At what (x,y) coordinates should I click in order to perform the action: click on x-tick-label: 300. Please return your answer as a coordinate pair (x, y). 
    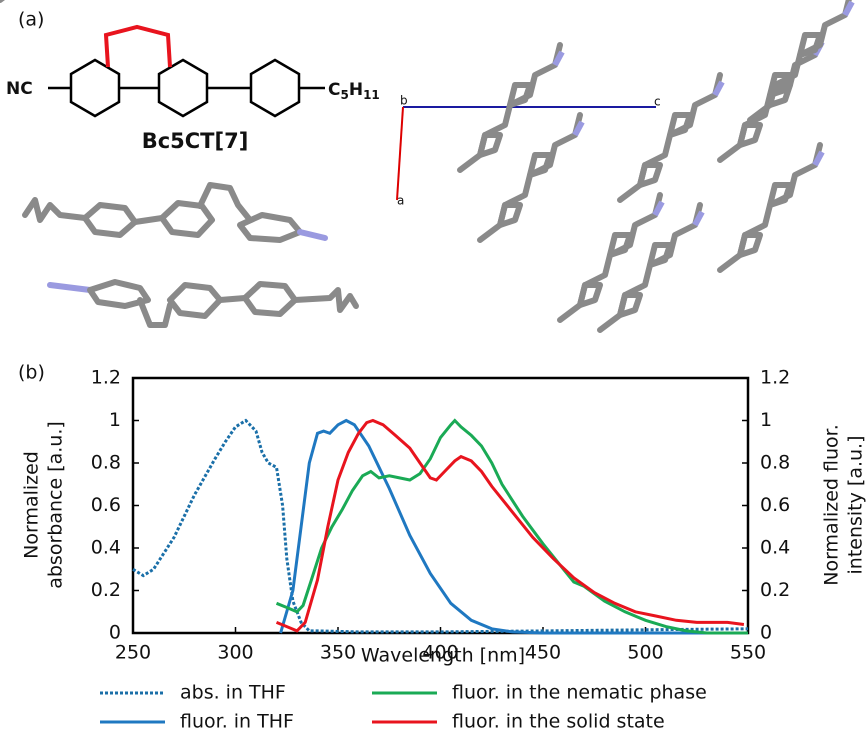
    Looking at the image, I should click on (235, 653).